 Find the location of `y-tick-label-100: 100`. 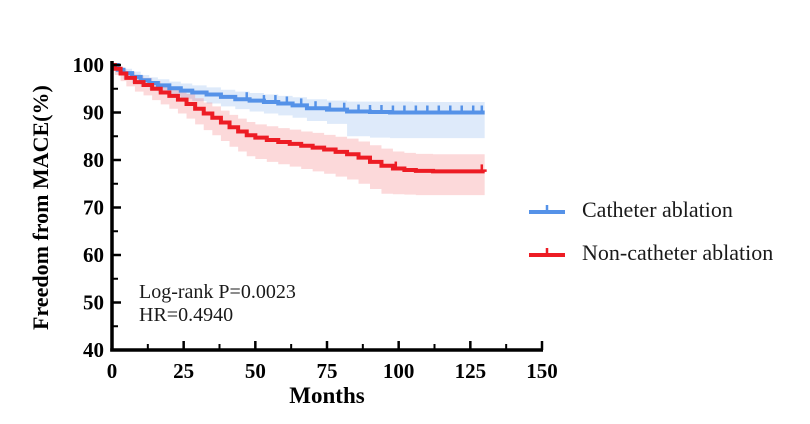

y-tick-label-100: 100 is located at coordinates (89, 65).